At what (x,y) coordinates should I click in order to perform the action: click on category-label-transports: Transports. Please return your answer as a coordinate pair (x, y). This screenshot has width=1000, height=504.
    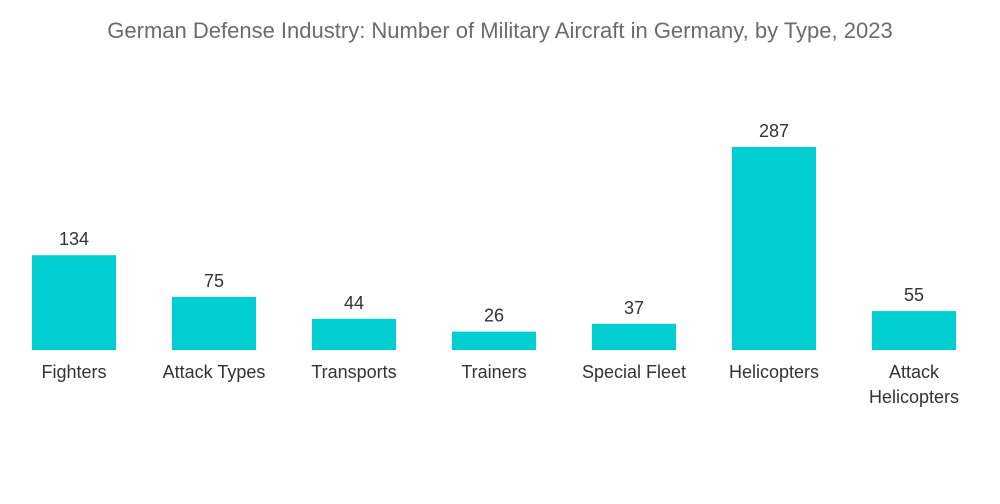
    Looking at the image, I should click on (353, 372).